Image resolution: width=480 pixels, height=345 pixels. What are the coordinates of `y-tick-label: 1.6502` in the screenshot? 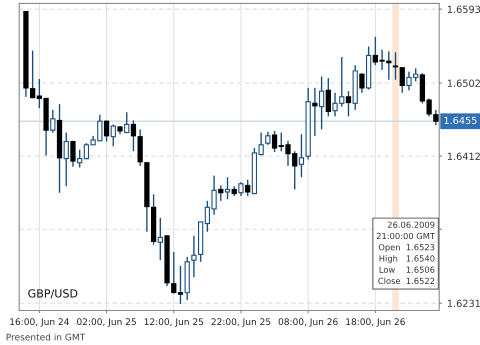 It's located at (464, 83).